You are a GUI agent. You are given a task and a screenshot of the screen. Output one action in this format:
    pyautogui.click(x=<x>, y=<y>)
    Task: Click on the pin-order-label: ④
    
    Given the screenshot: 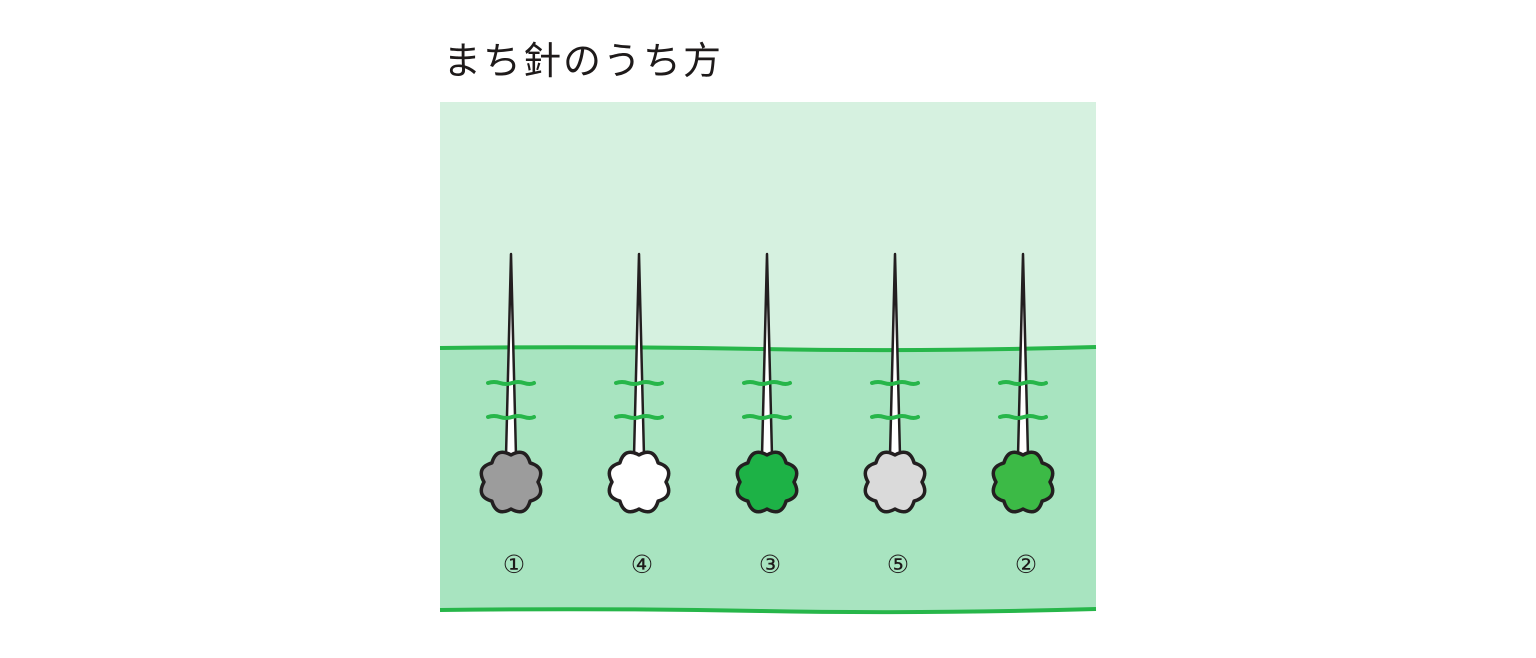 What is the action you would take?
    pyautogui.click(x=642, y=564)
    